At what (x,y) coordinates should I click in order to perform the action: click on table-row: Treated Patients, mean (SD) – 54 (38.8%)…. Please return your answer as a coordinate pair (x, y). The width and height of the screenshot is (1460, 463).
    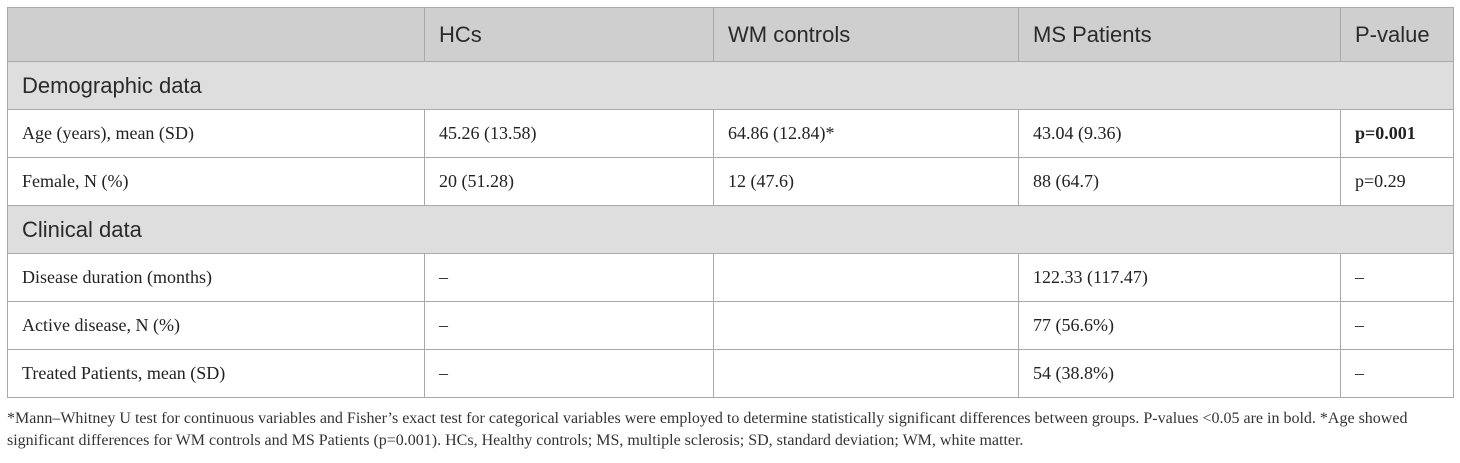
    Looking at the image, I should click on (730, 373).